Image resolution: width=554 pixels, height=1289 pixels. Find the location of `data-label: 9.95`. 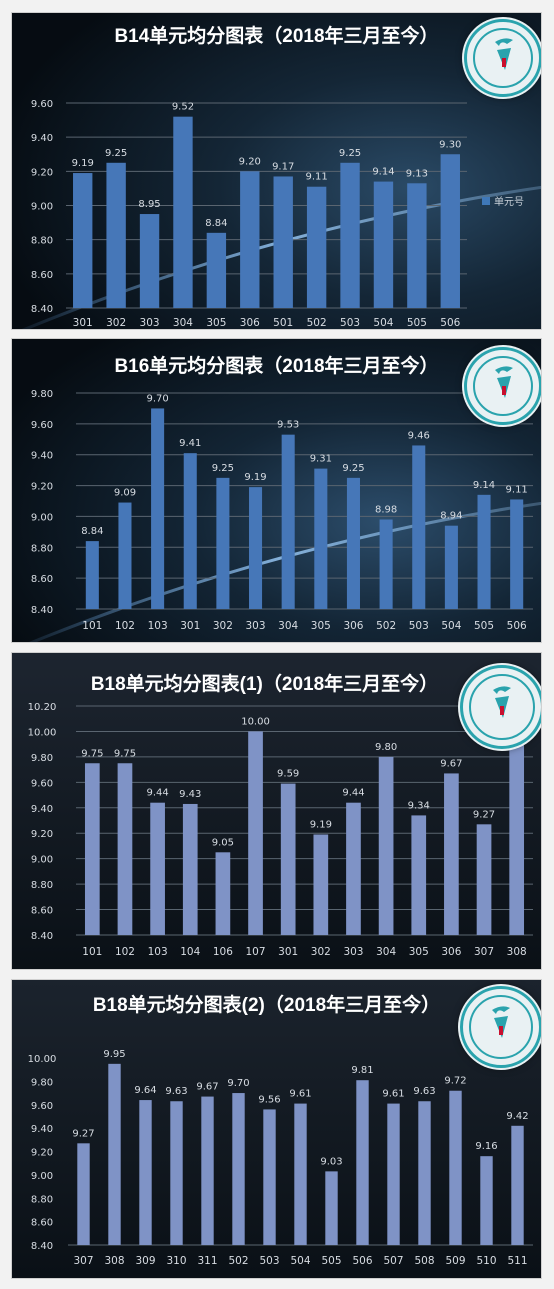

data-label: 9.95 is located at coordinates (114, 1054).